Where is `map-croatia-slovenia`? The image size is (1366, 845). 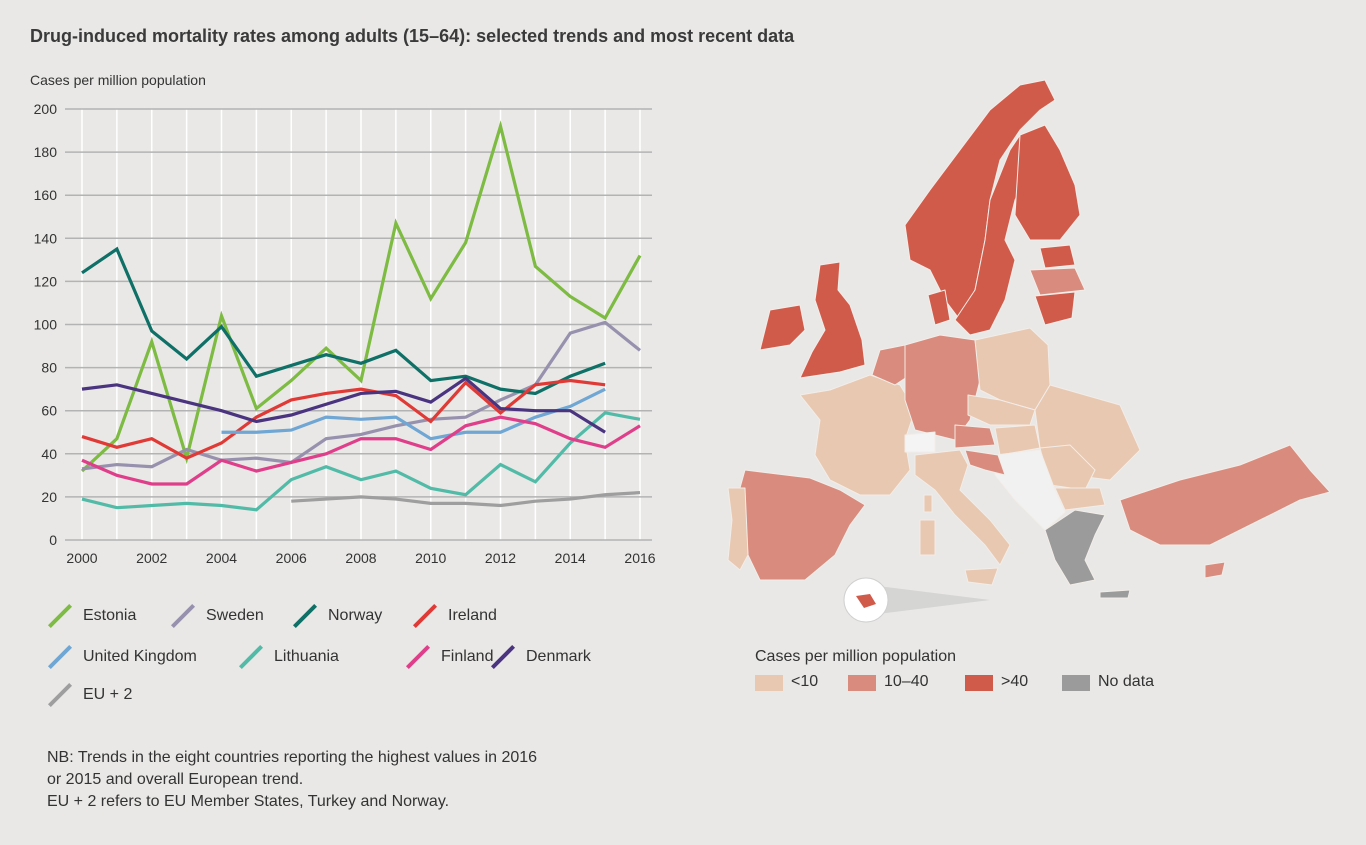
map-croatia-slovenia is located at coordinates (985, 462).